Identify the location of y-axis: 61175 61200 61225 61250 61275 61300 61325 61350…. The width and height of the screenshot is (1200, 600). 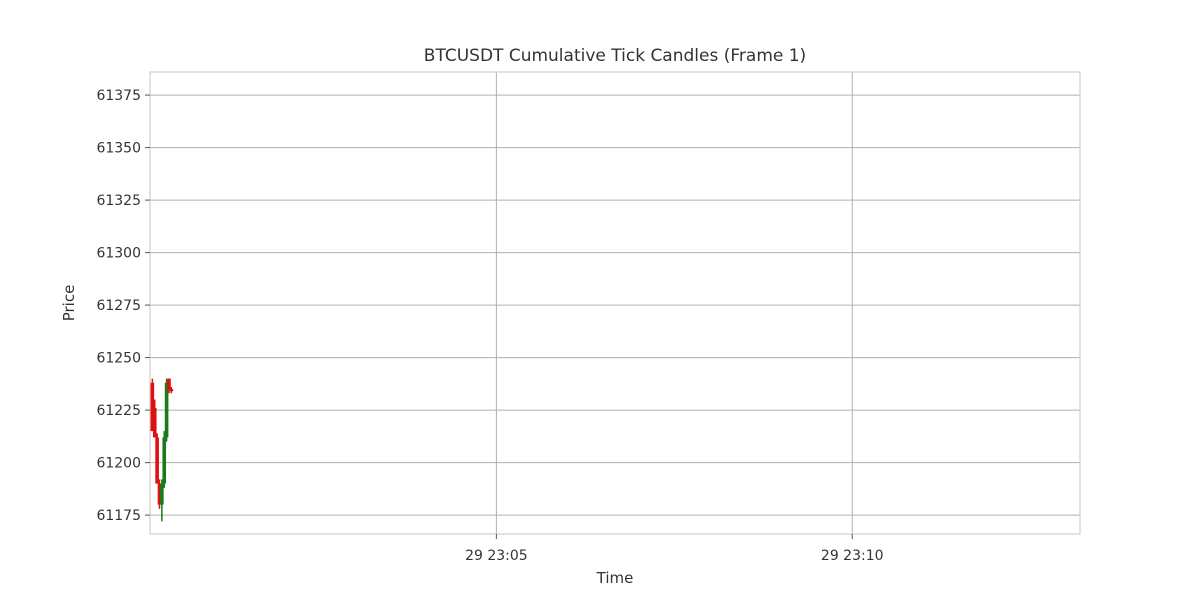
(123, 306).